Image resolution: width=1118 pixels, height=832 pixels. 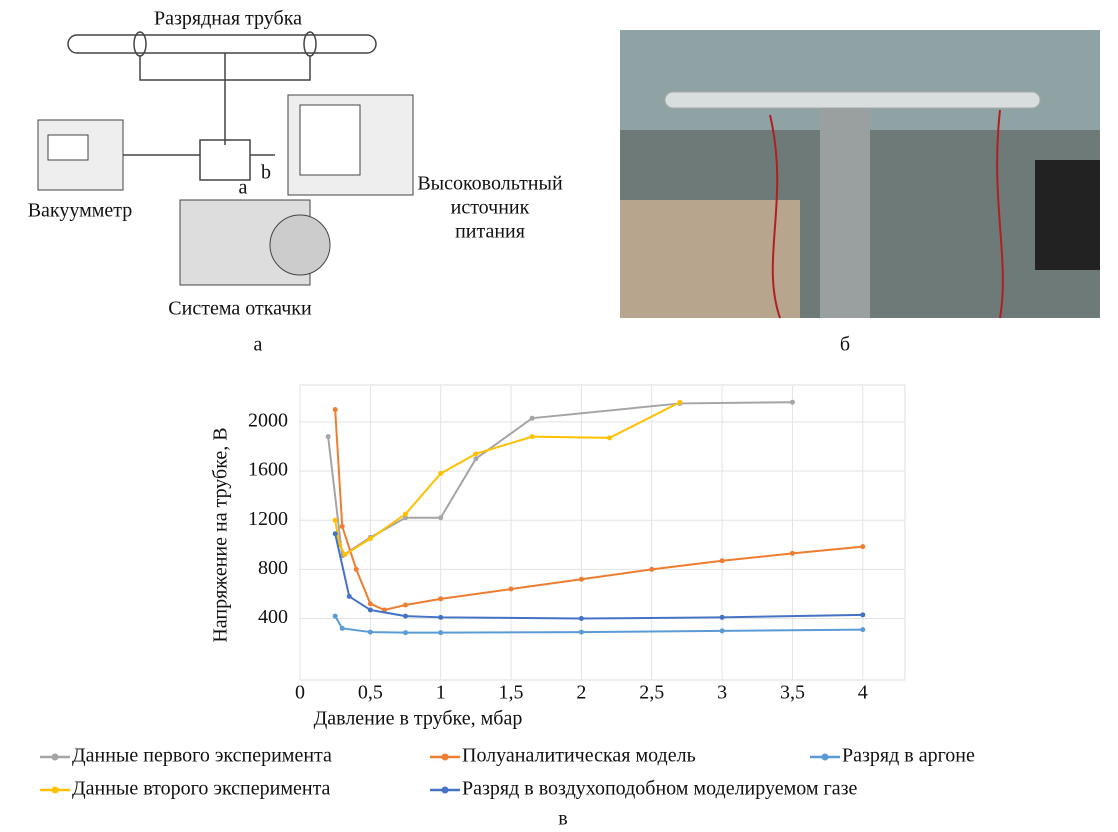 What do you see at coordinates (441, 693) in the screenshot?
I see `x-tick-label: 1` at bounding box center [441, 693].